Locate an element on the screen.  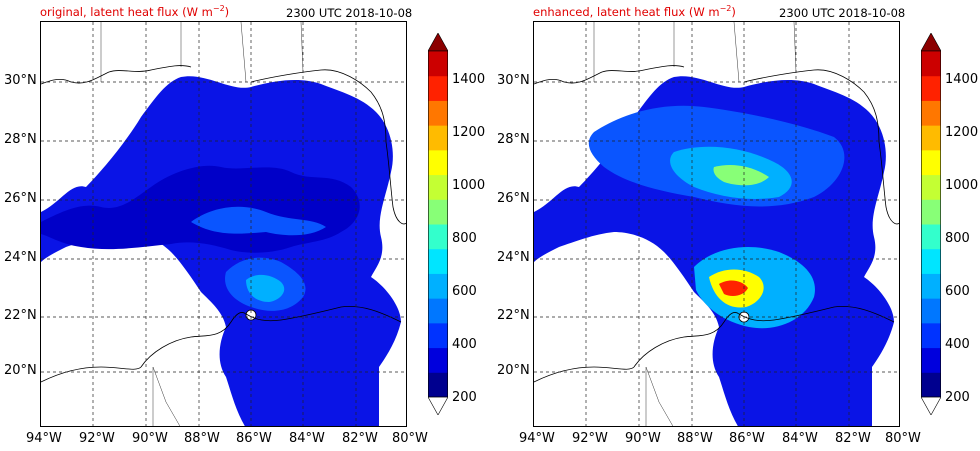
panel-title: original, latent heat flux (W m−2) is located at coordinates (135, 11).